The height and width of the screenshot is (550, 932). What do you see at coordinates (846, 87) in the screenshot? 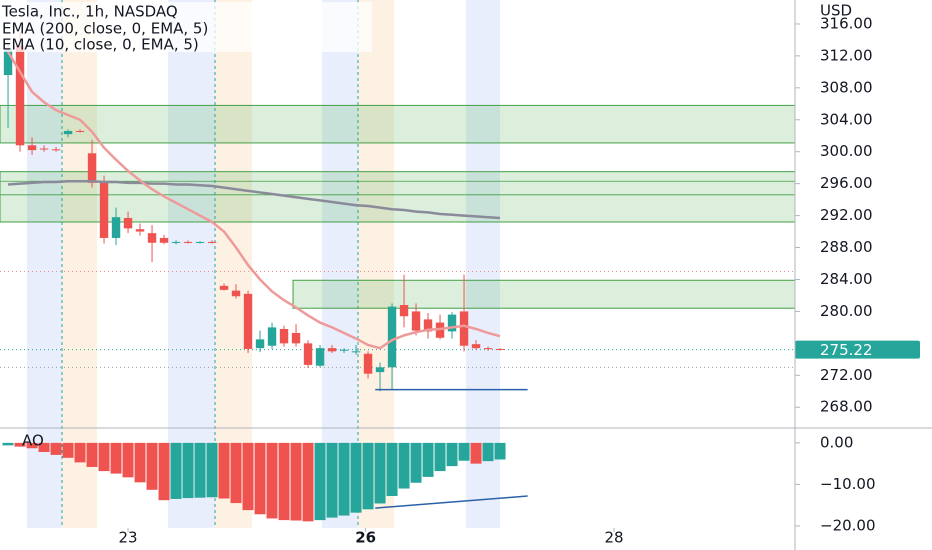
I see `y-tick-label: 308.00` at bounding box center [846, 87].